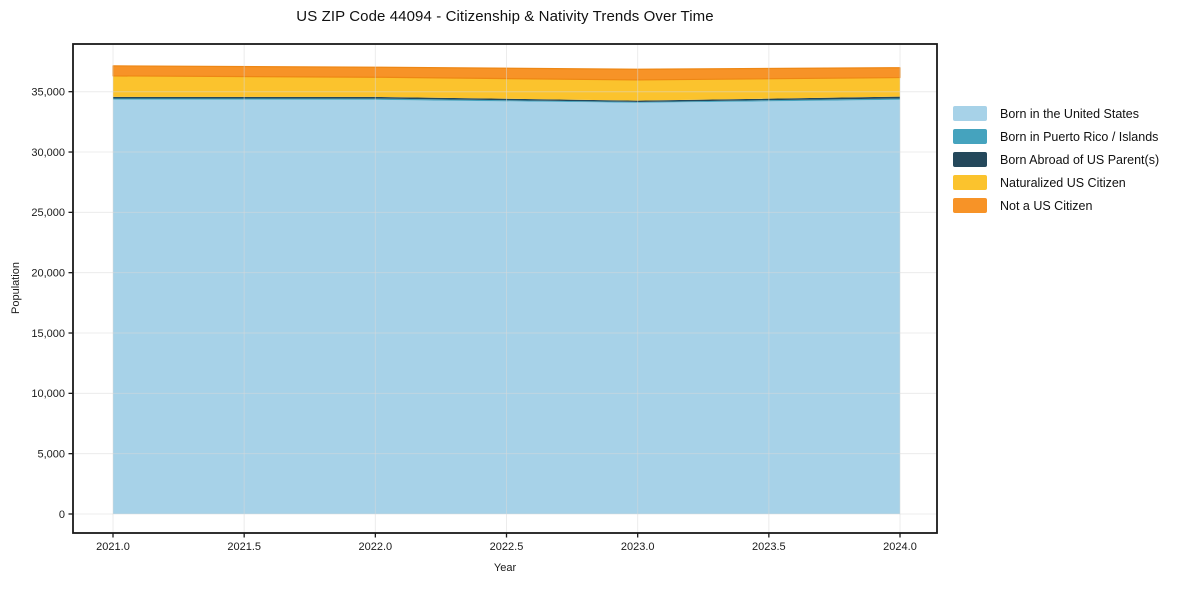  Describe the element at coordinates (376, 547) in the screenshot. I see `x-tick-label: 2022.0` at that location.